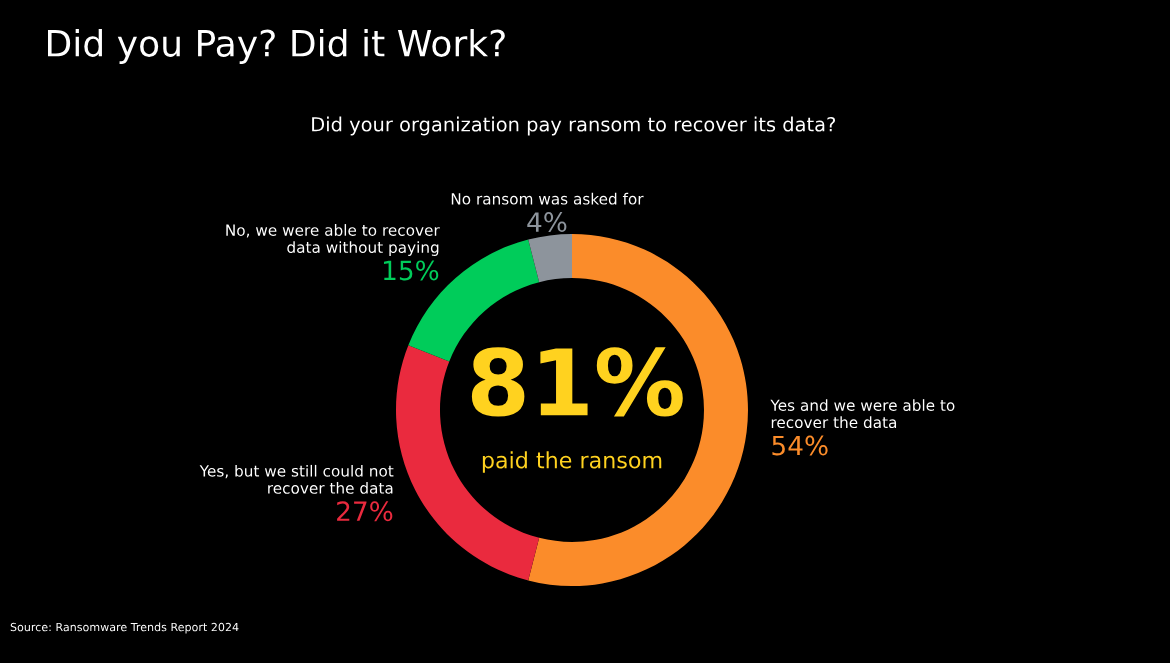  Describe the element at coordinates (411, 270) in the screenshot. I see `data-label: 15%` at that location.